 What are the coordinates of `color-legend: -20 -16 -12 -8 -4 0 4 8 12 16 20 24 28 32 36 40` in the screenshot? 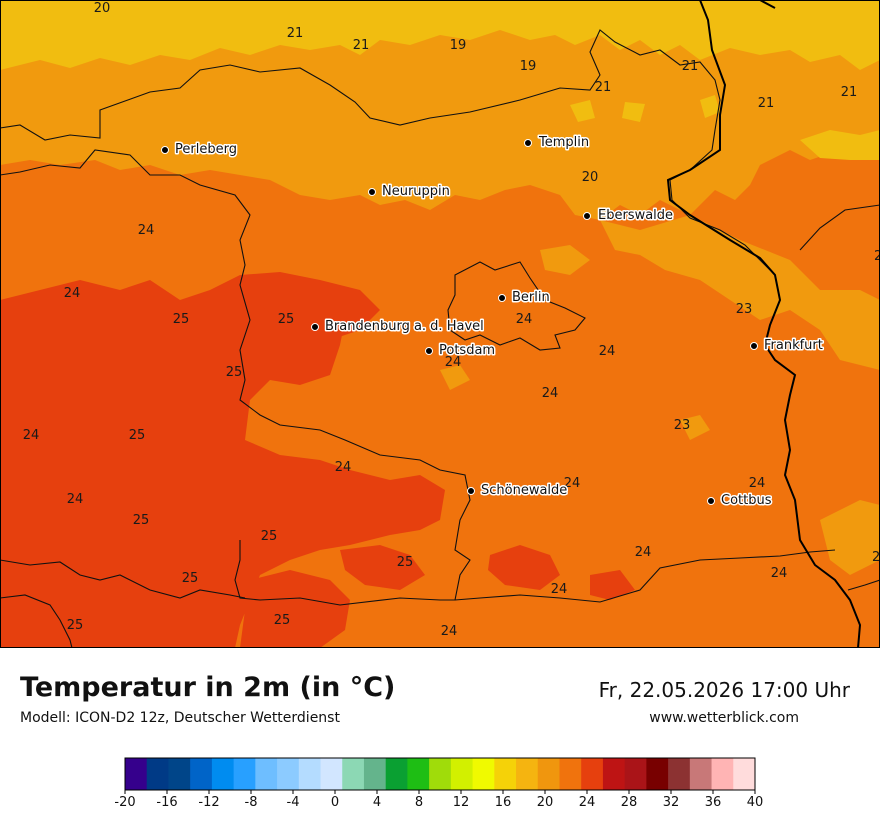 It's located at (439, 783).